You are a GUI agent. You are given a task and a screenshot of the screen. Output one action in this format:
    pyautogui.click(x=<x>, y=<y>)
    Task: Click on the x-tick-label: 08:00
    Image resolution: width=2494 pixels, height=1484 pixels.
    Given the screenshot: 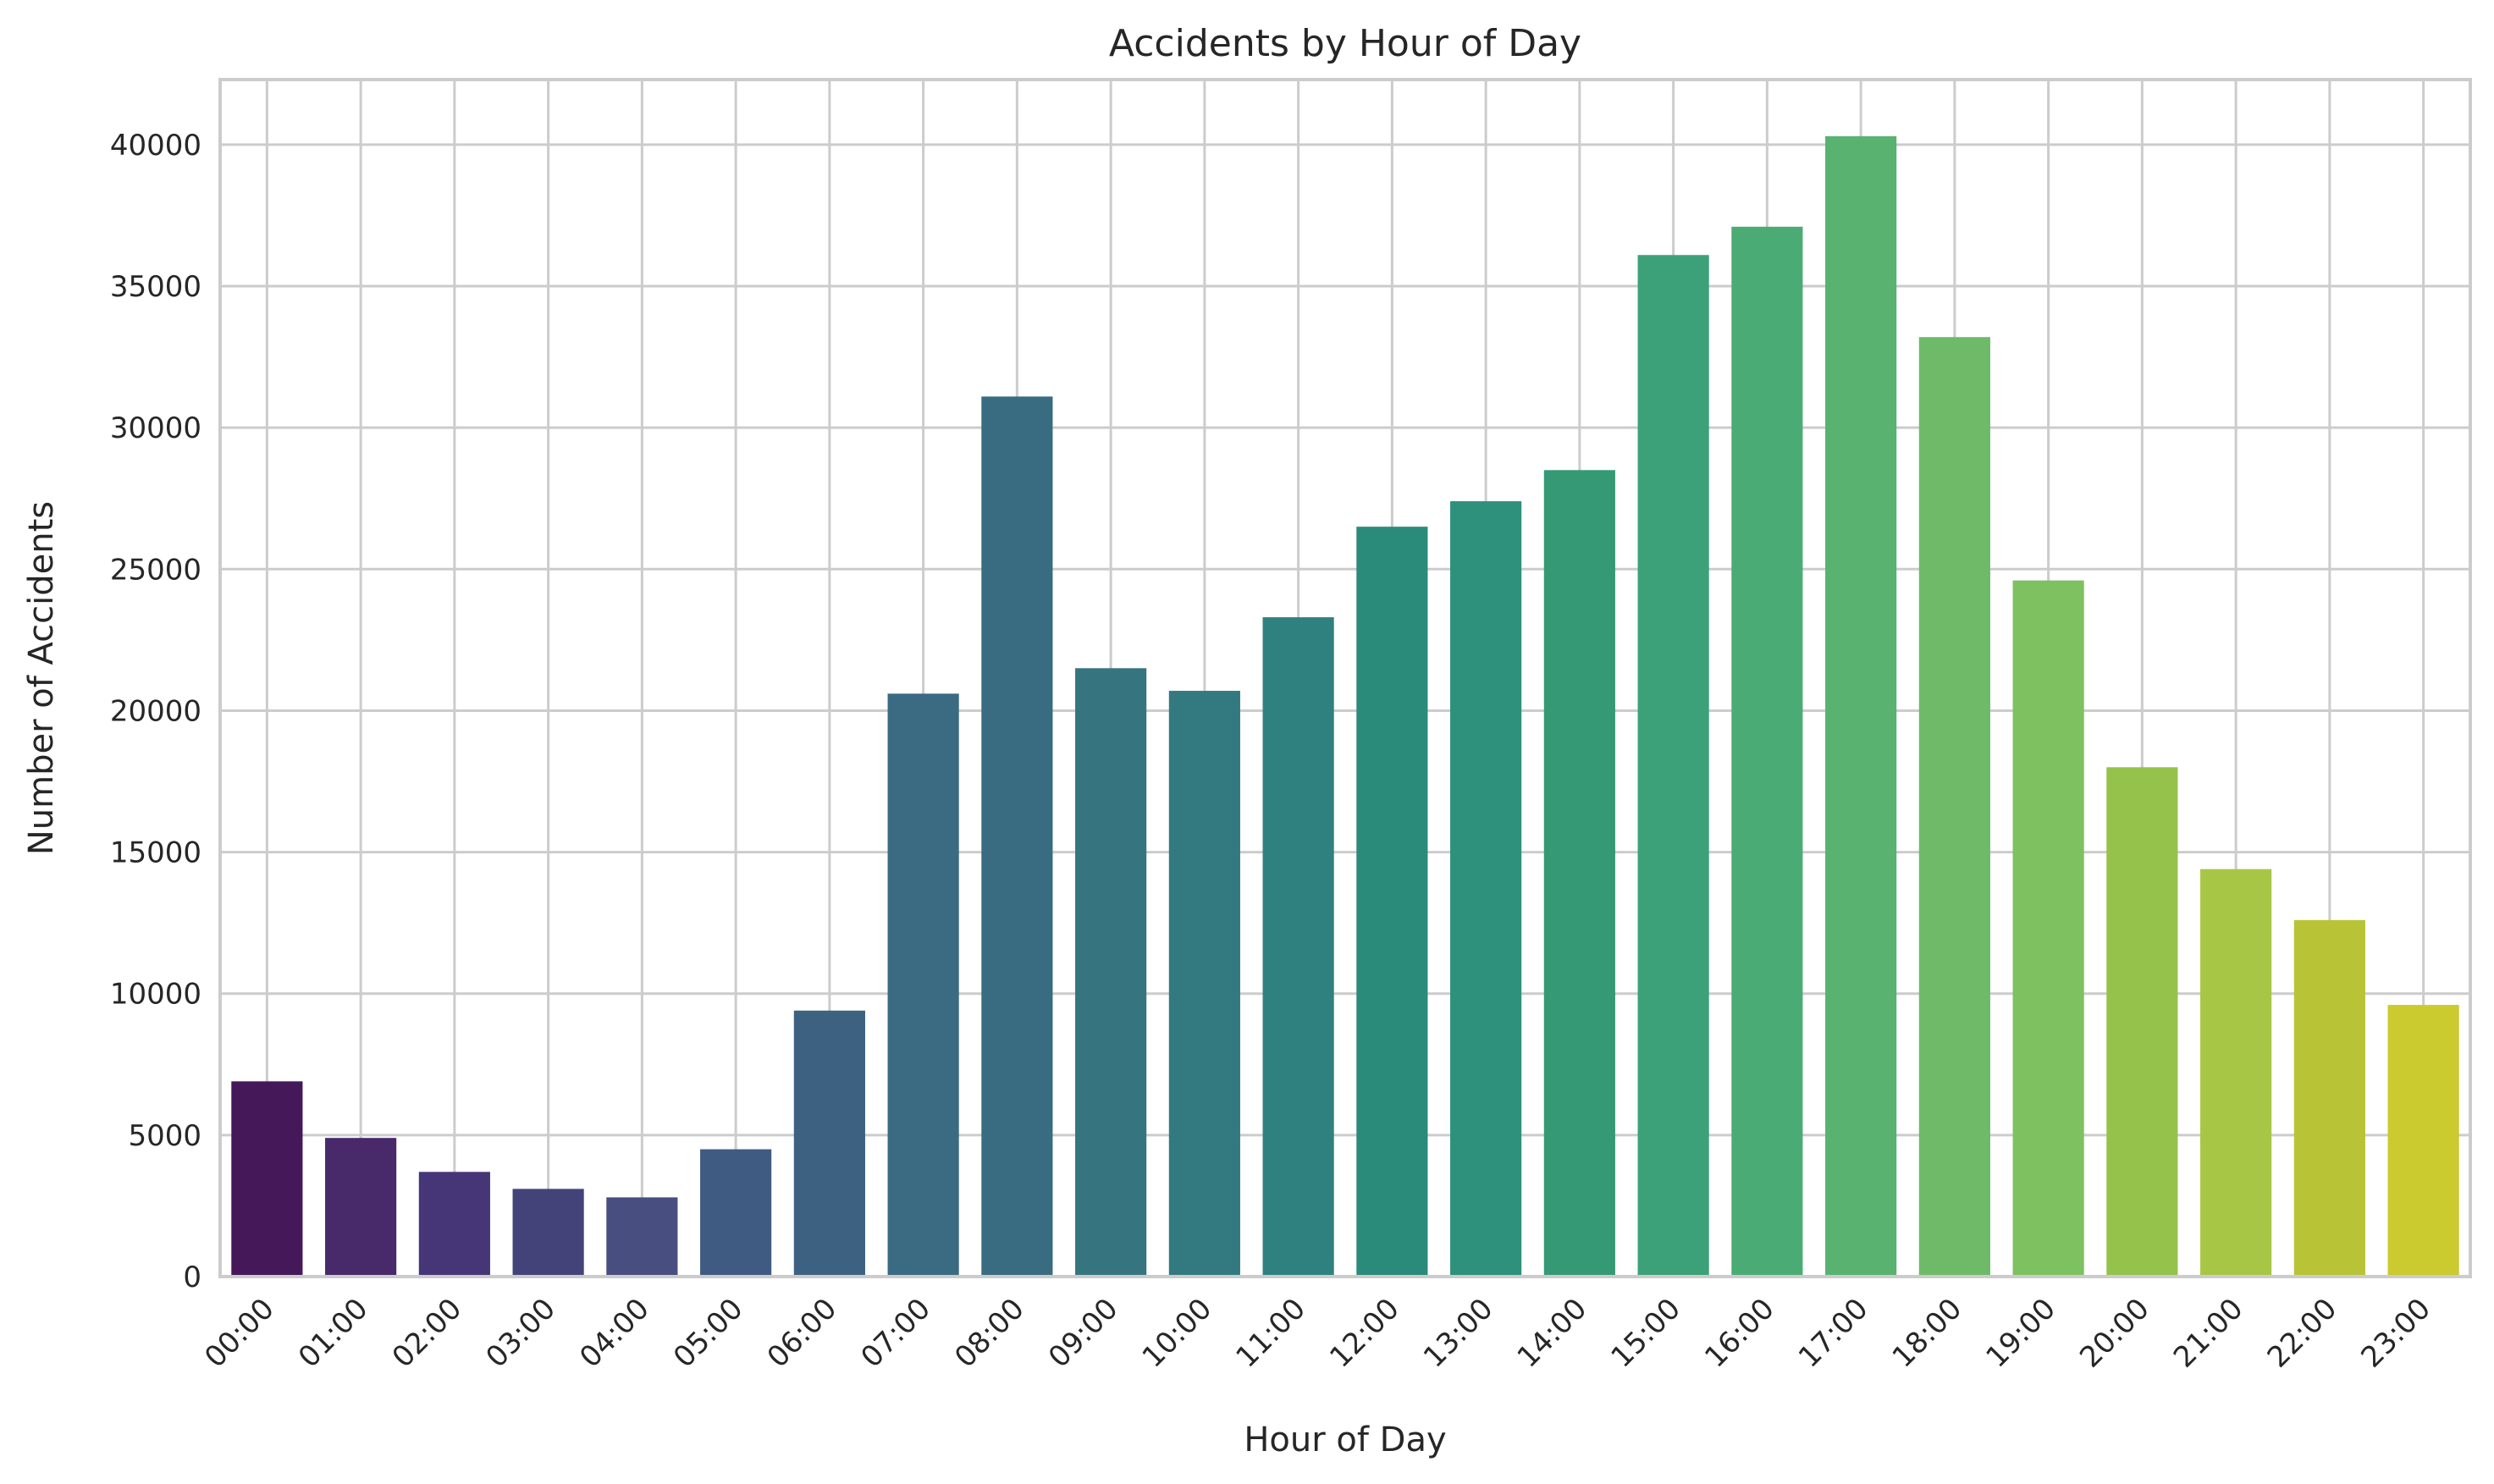 What is the action you would take?
    pyautogui.click(x=989, y=1333)
    